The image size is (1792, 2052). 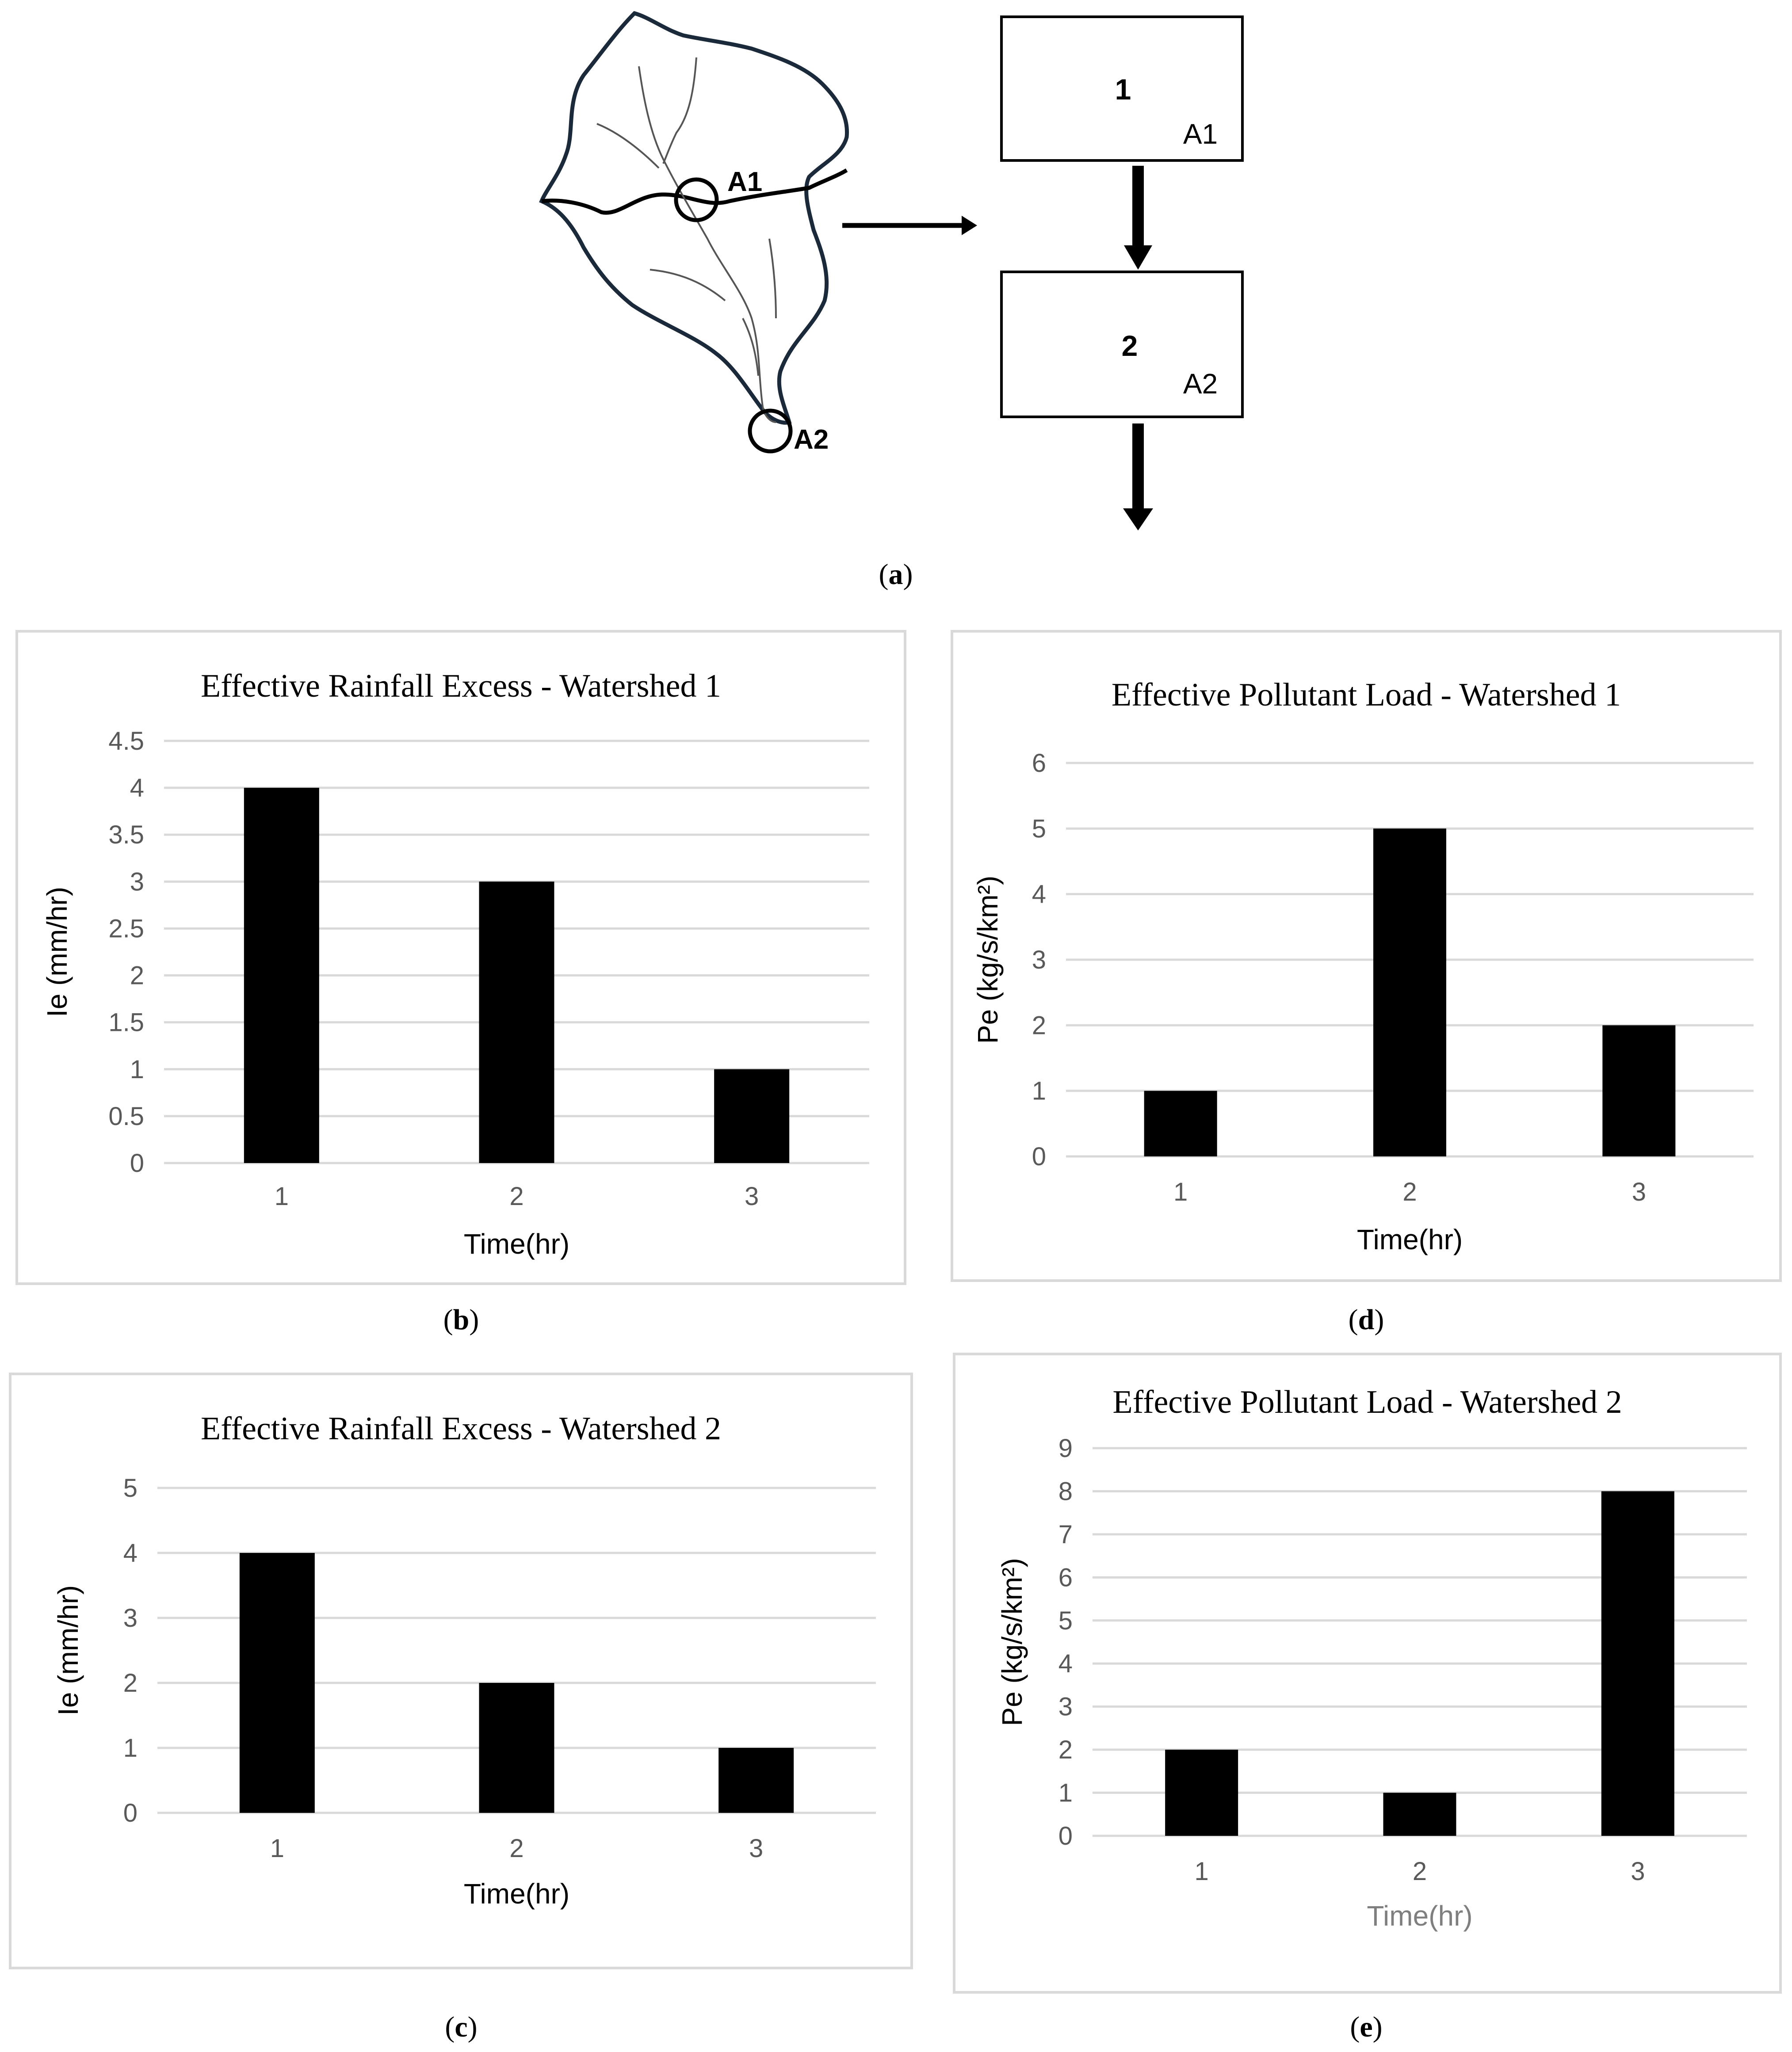 What do you see at coordinates (686, 240) in the screenshot?
I see `stream-network` at bounding box center [686, 240].